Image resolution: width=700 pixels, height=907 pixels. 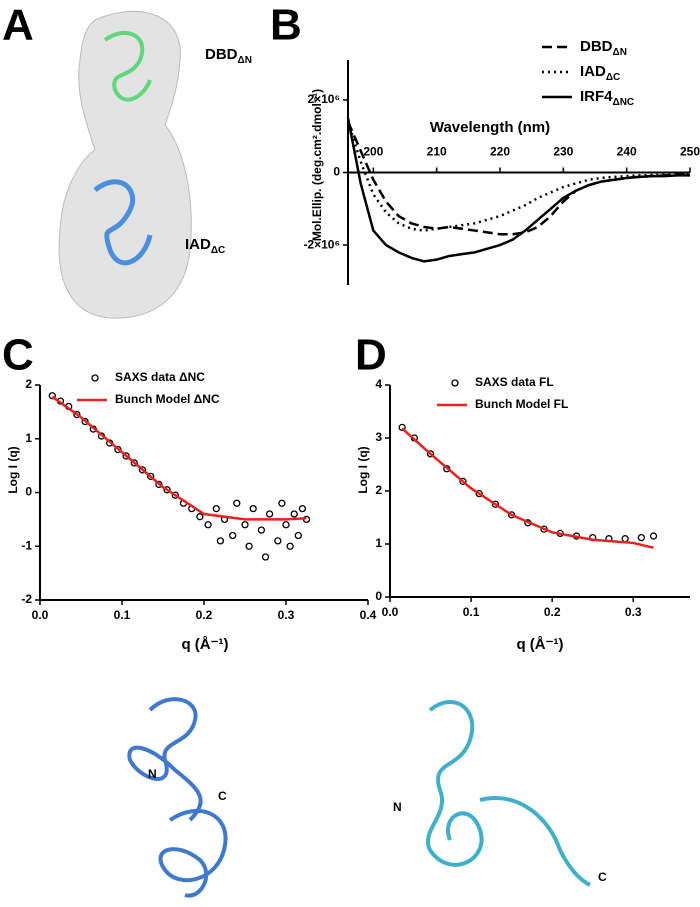 I want to click on legend-subscript: ΔC, so click(x=613, y=77).